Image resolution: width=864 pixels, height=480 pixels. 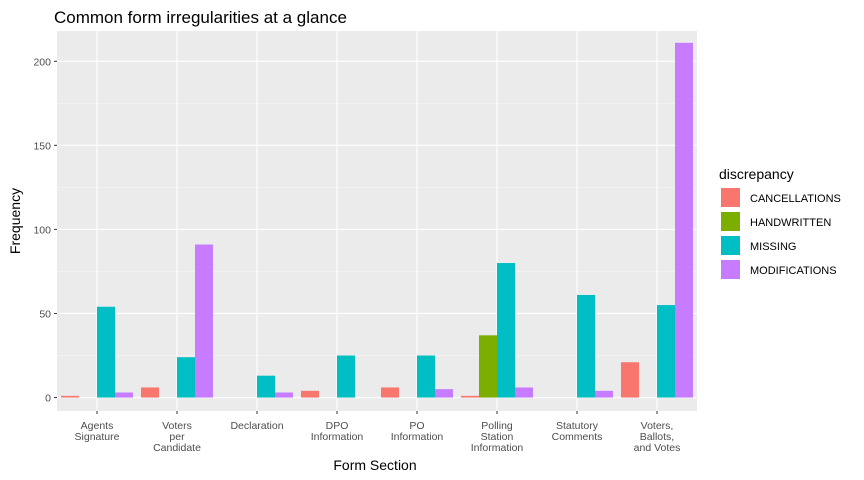 I want to click on y-axis: 0 50 100 150 200, so click(x=45, y=230).